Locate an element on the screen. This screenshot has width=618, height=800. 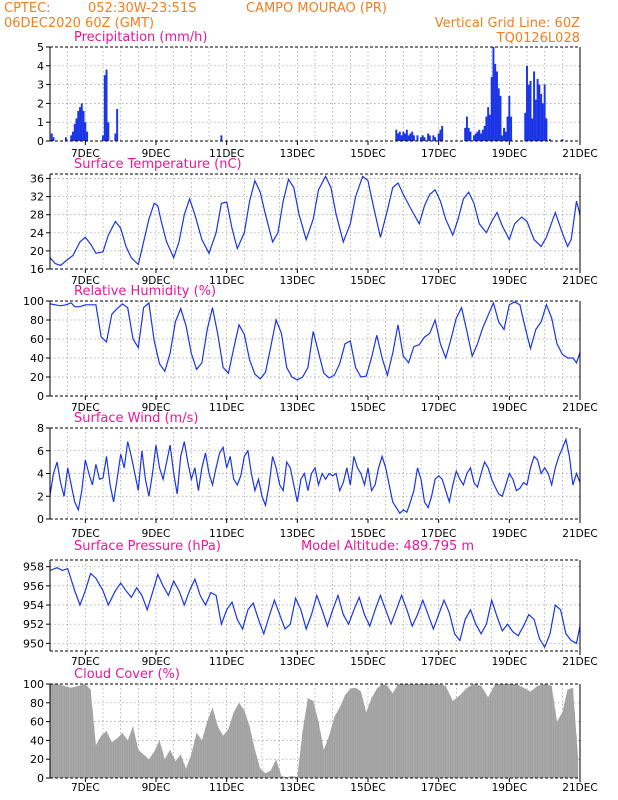
y-tick-label: 36 is located at coordinates (37, 179).